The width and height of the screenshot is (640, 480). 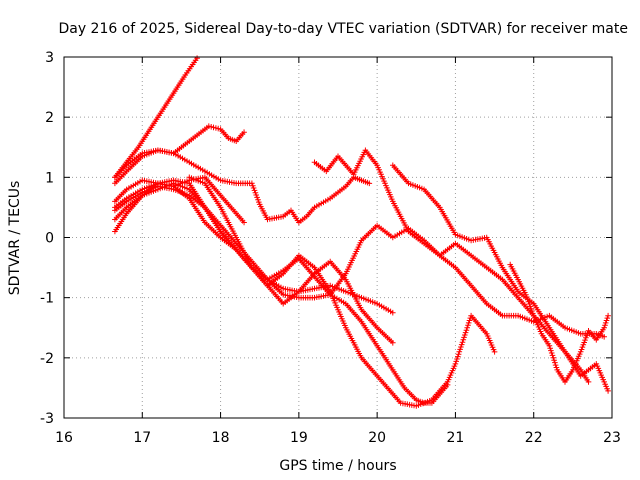 What do you see at coordinates (456, 438) in the screenshot?
I see `x-tick-label: 21` at bounding box center [456, 438].